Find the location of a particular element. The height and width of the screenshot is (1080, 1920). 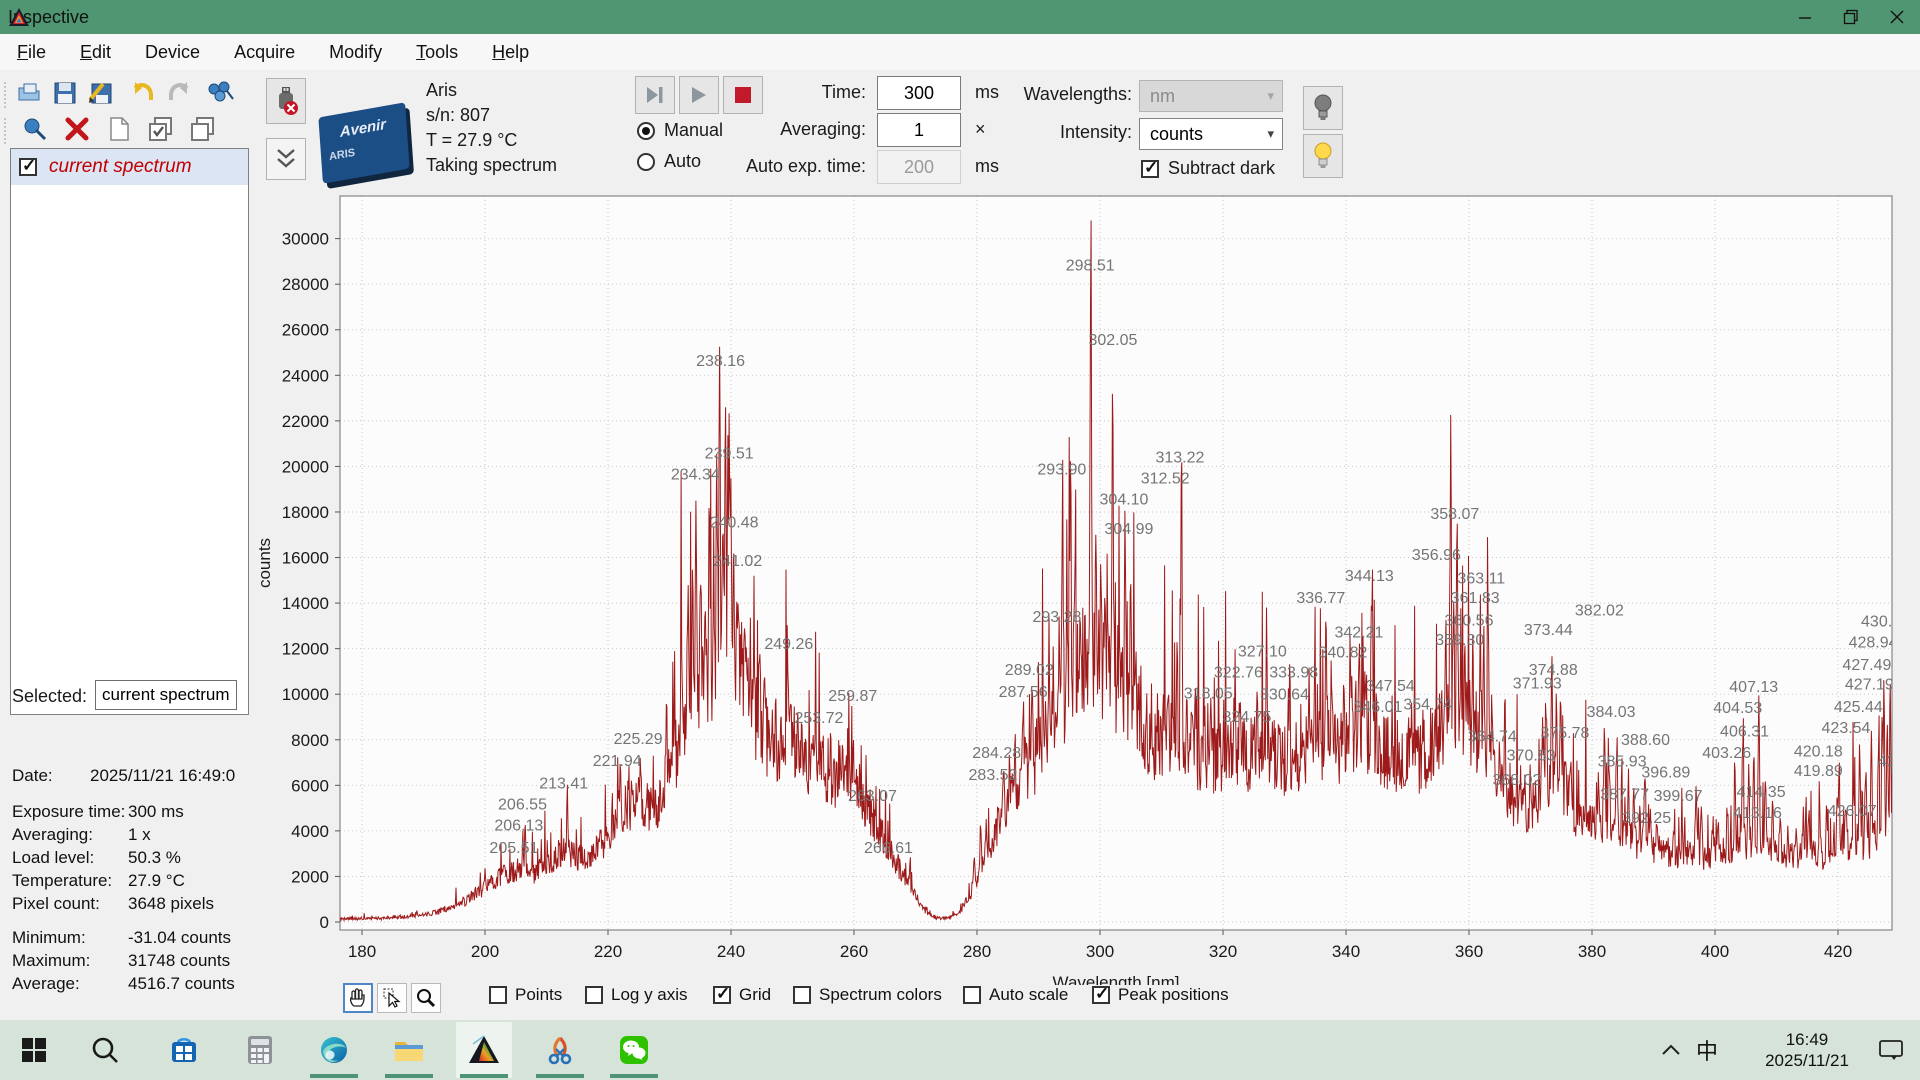

notifications-button is located at coordinates (1891, 1050).